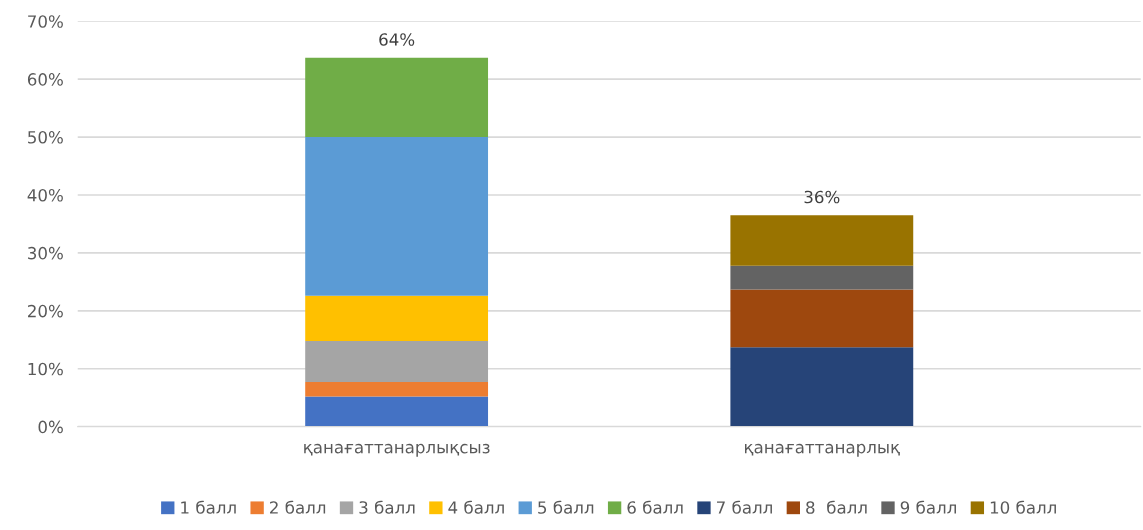  What do you see at coordinates (45, 21) in the screenshot?
I see `y-tick-label: 70%` at bounding box center [45, 21].